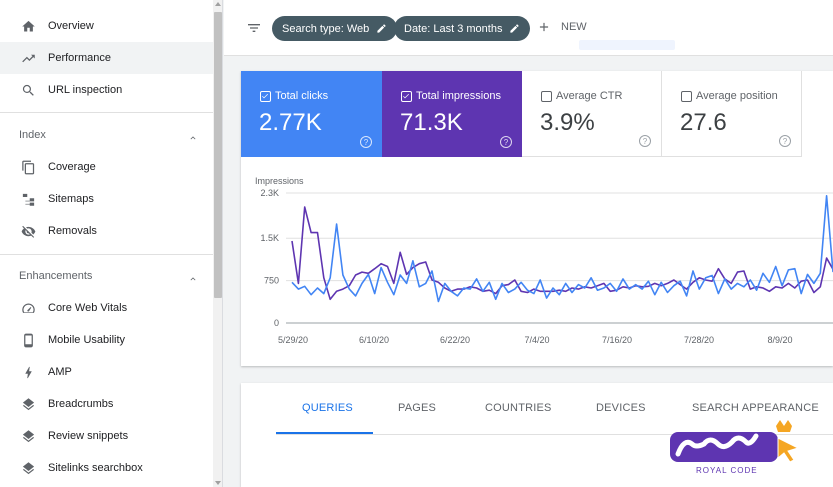 Image resolution: width=833 pixels, height=487 pixels. What do you see at coordinates (417, 408) in the screenshot?
I see `tab-pages: PAGES` at bounding box center [417, 408].